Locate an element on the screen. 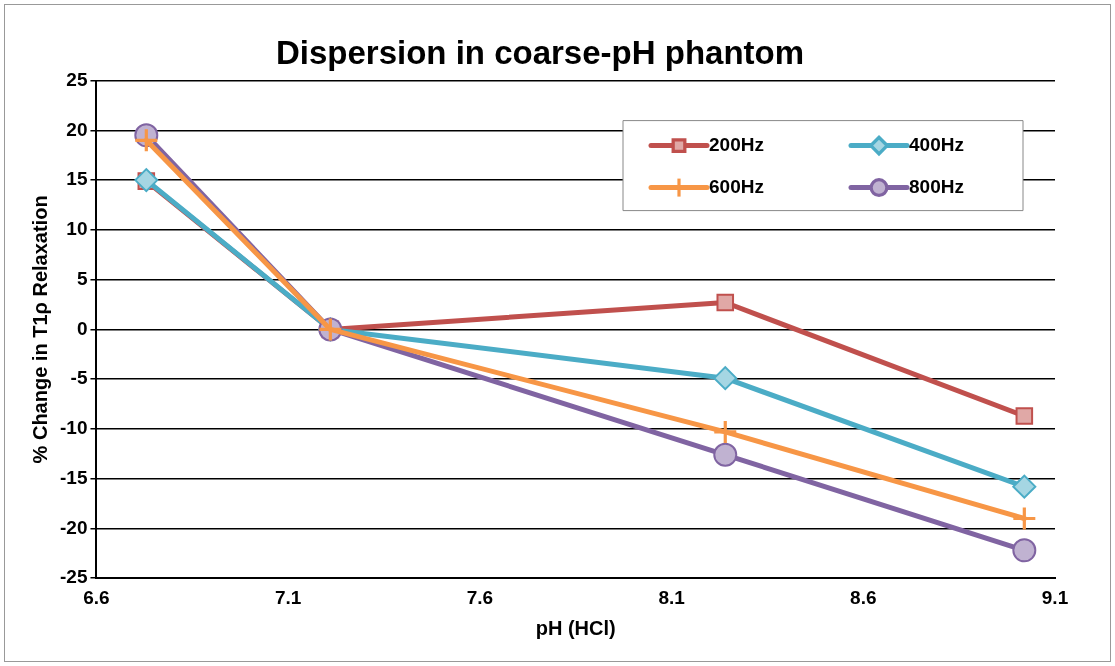  legend-label: 800Hz is located at coordinates (936, 186).